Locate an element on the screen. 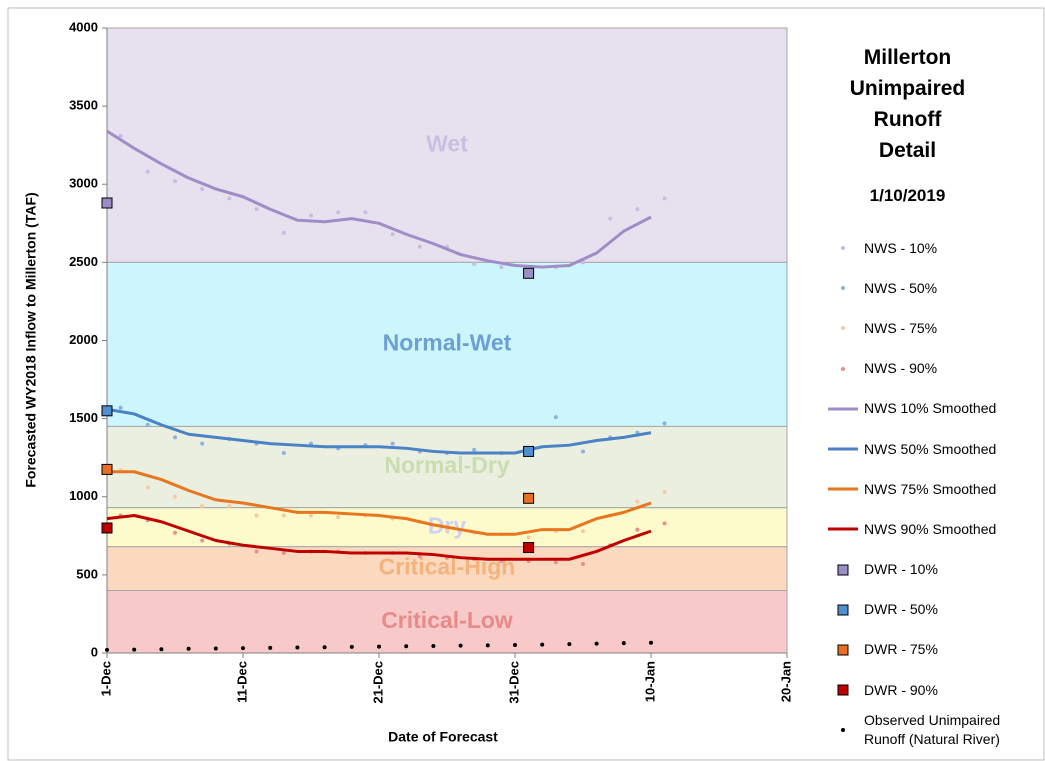  legend-label: NWS 10% Smoothed is located at coordinates (930, 408).